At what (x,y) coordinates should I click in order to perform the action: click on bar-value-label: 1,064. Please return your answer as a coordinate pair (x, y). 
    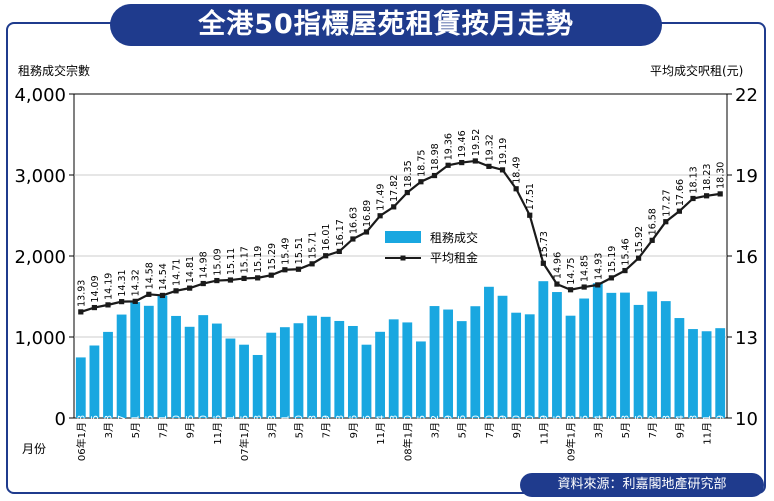
    Looking at the image, I should click on (381, 428).